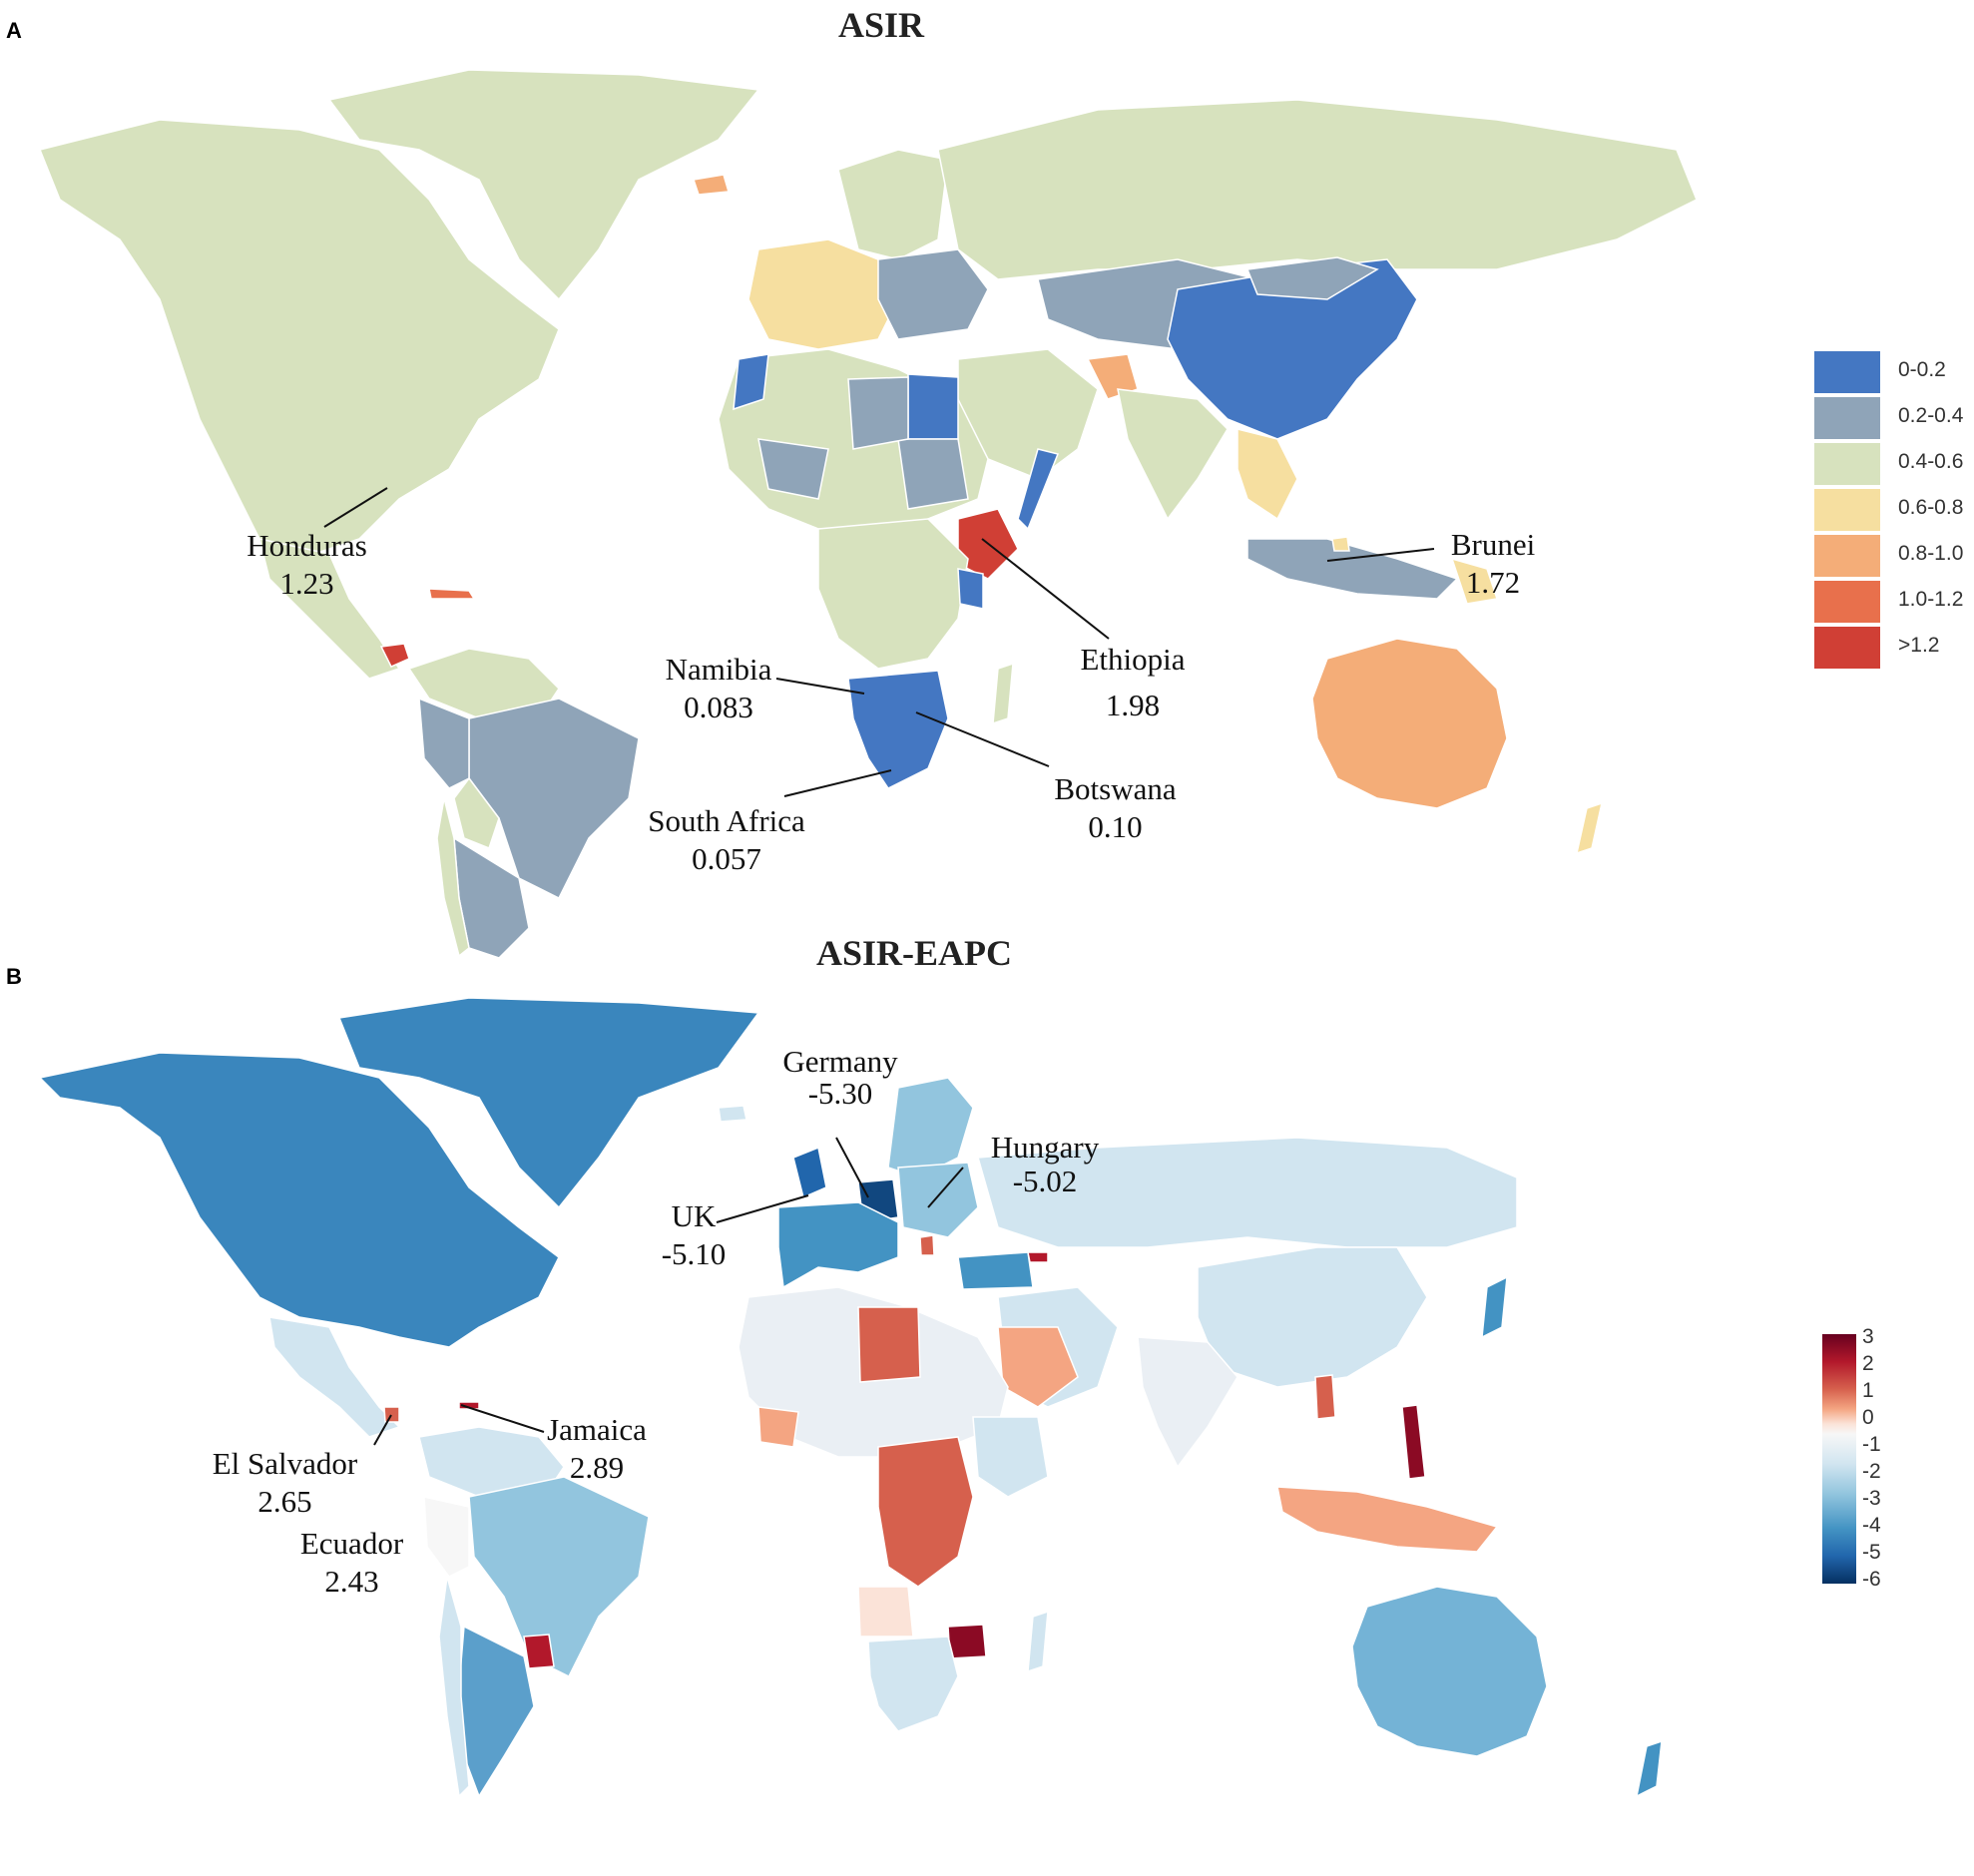  Describe the element at coordinates (840, 1061) in the screenshot. I see `annotation-germany-name: Germany` at that location.